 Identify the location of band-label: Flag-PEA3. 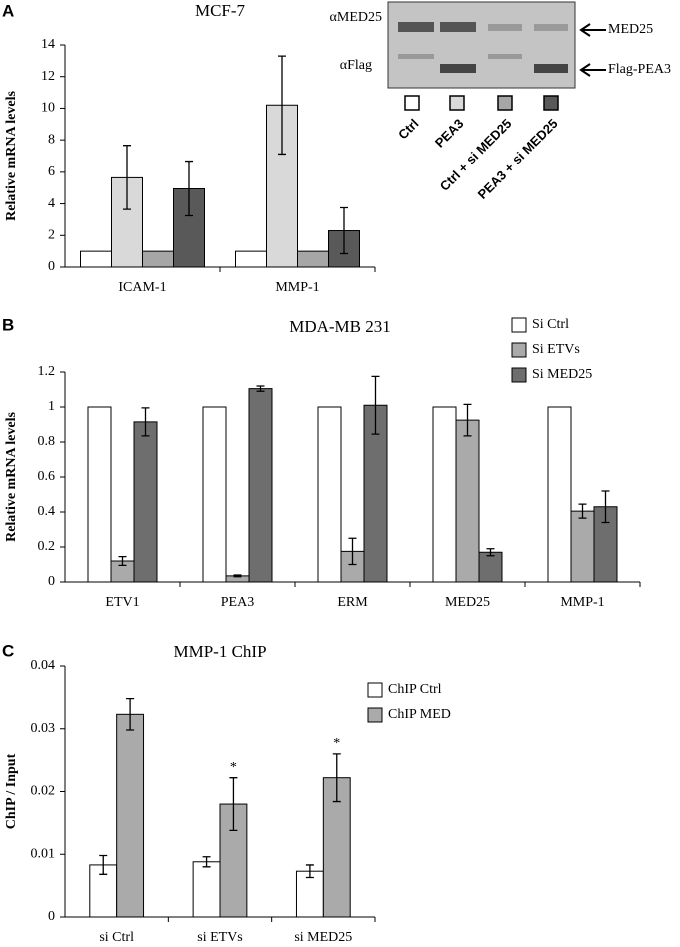
(639, 69).